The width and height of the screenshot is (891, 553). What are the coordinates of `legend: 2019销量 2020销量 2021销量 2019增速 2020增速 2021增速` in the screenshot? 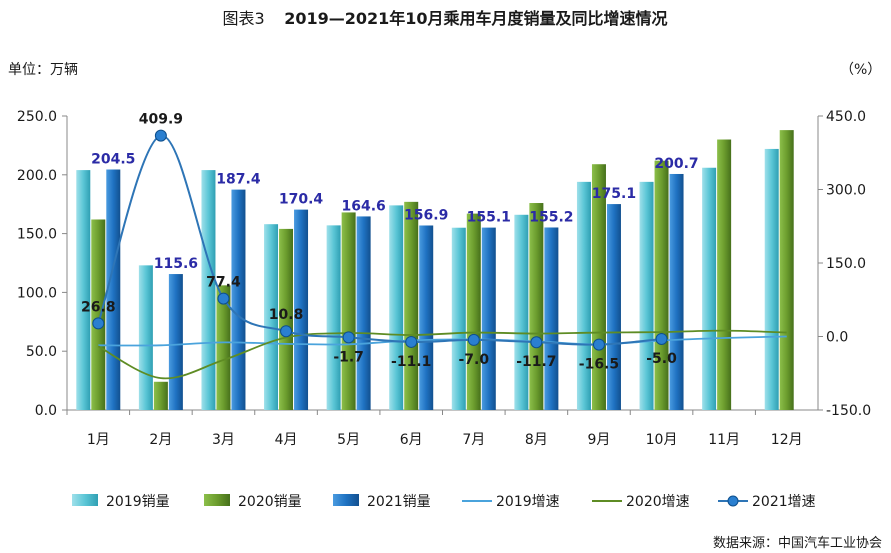 It's located at (444, 502).